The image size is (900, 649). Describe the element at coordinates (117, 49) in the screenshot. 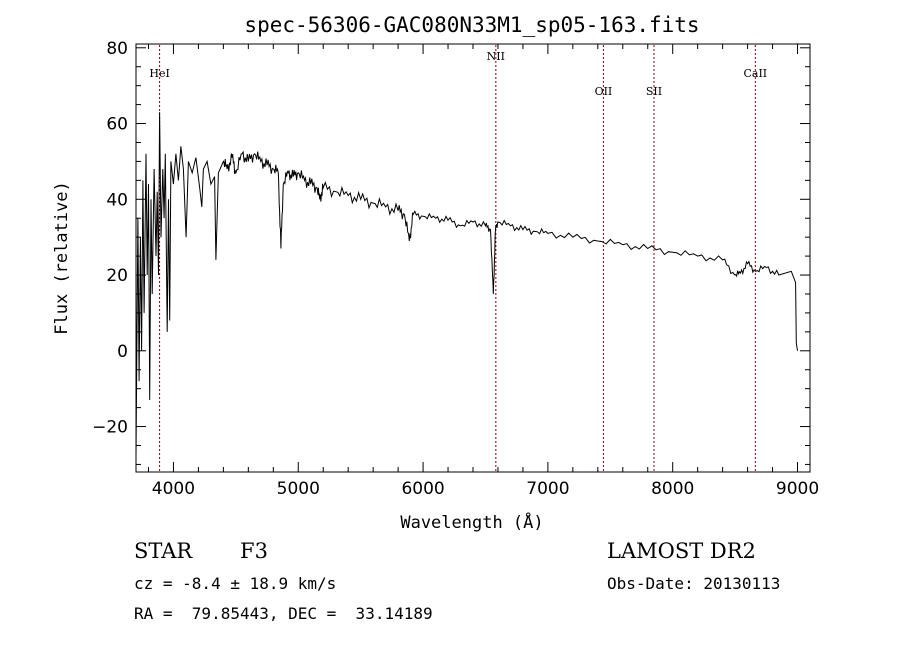

I see `y-tick-label: 80` at that location.